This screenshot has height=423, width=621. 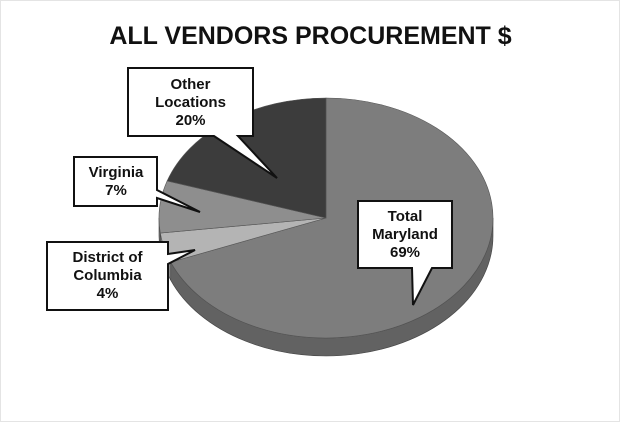 I want to click on slice-label: Virginia, so click(x=116, y=172).